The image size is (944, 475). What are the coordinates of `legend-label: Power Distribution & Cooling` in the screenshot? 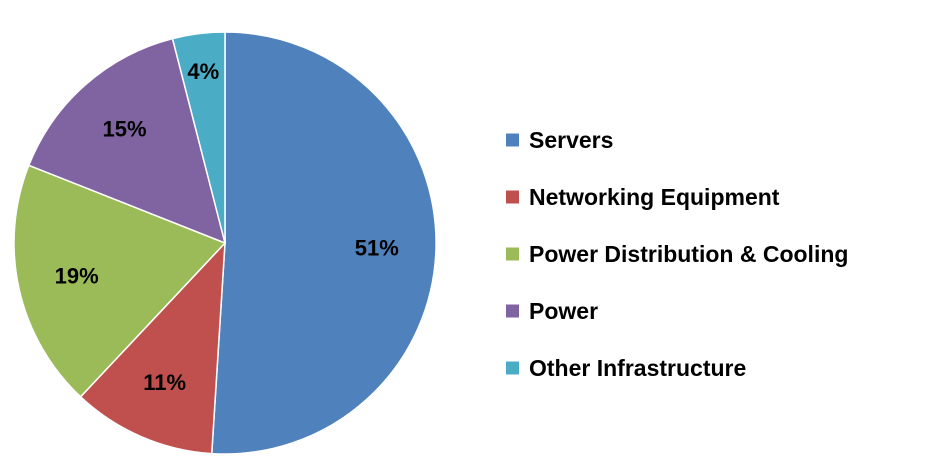 It's located at (688, 254).